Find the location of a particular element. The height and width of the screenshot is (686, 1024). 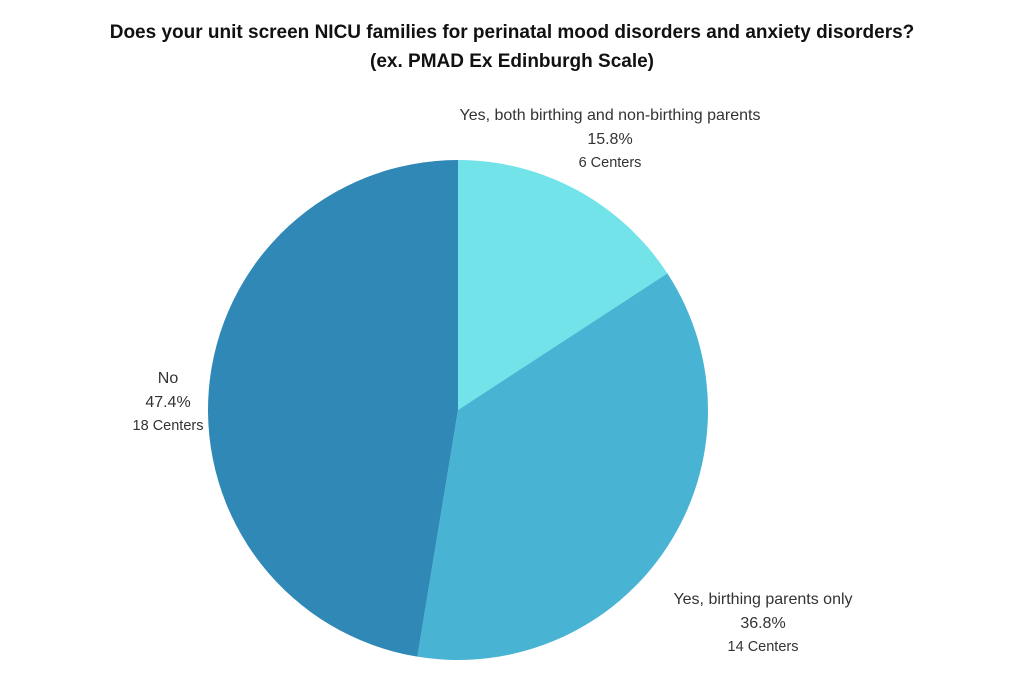

slice-count-1: 6 Centers is located at coordinates (610, 163).